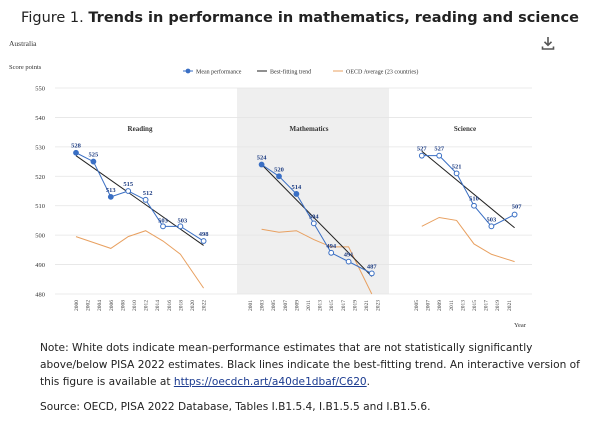  What do you see at coordinates (112, 305) in the screenshot?
I see `x-tick-label: 2006` at bounding box center [112, 305].